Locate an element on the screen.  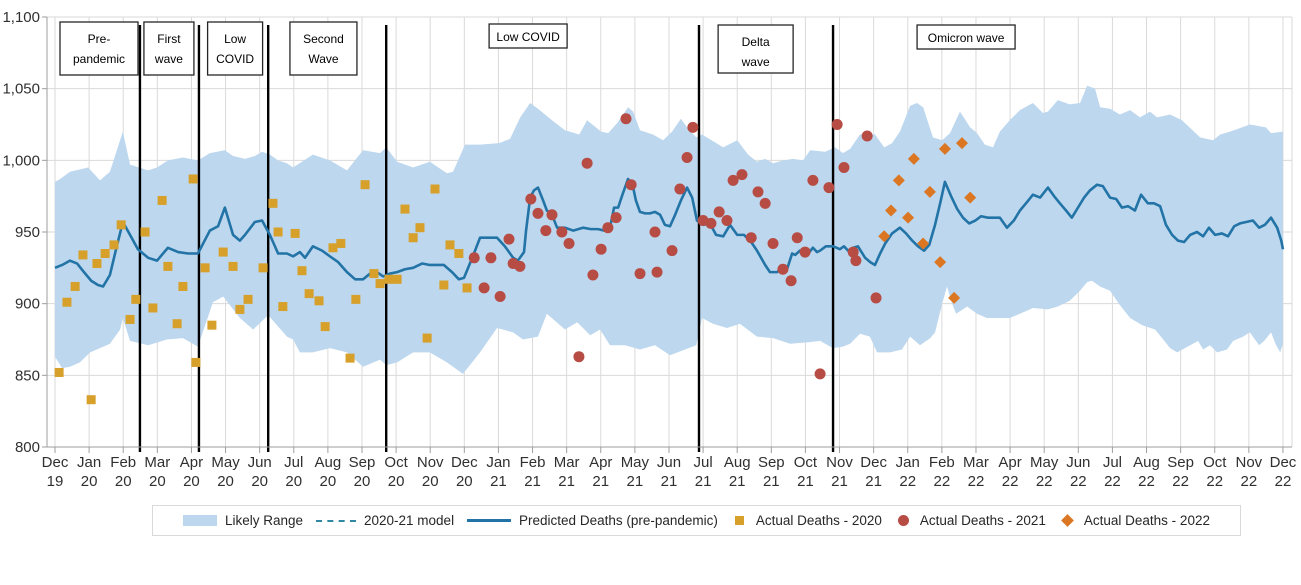
phase-box-label: Omicron wave is located at coordinates (966, 38).